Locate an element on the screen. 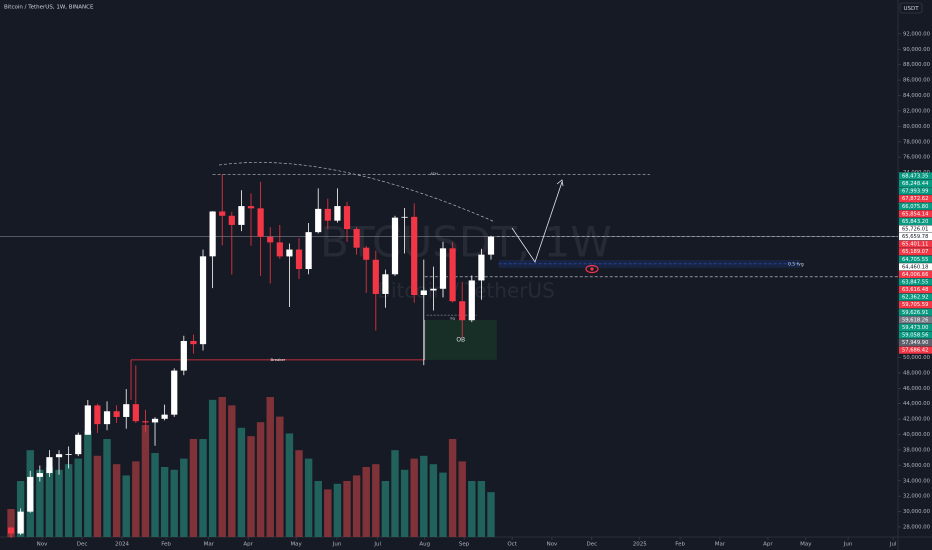 The image size is (932, 550). y-tick-label: 80,000.00 is located at coordinates (917, 127).